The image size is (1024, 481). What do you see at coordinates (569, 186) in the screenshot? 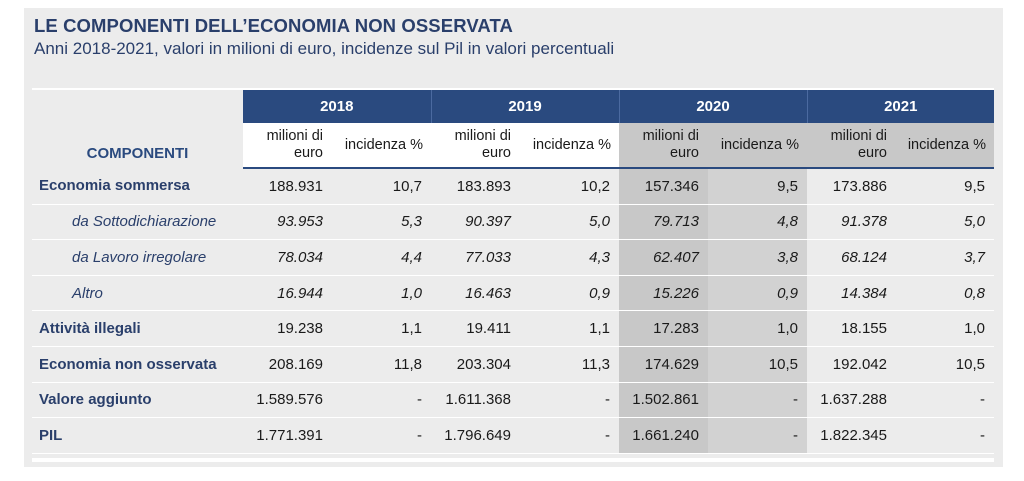
I see `pct-cell: 10,2` at bounding box center [569, 186].